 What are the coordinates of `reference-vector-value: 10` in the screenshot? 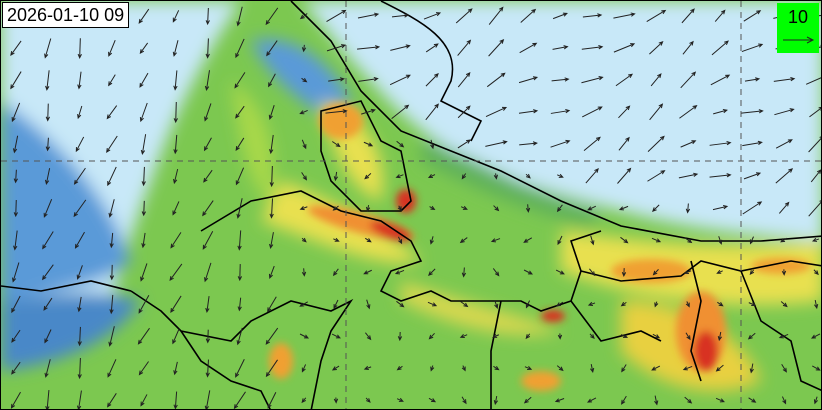 It's located at (798, 17).